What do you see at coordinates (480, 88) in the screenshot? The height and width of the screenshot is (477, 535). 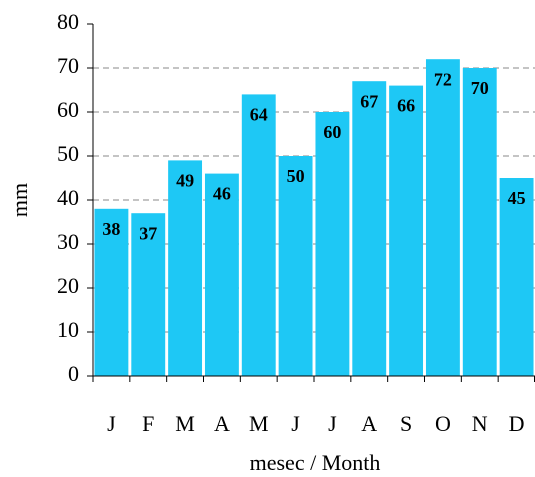 I see `value-label: 70` at bounding box center [480, 88].